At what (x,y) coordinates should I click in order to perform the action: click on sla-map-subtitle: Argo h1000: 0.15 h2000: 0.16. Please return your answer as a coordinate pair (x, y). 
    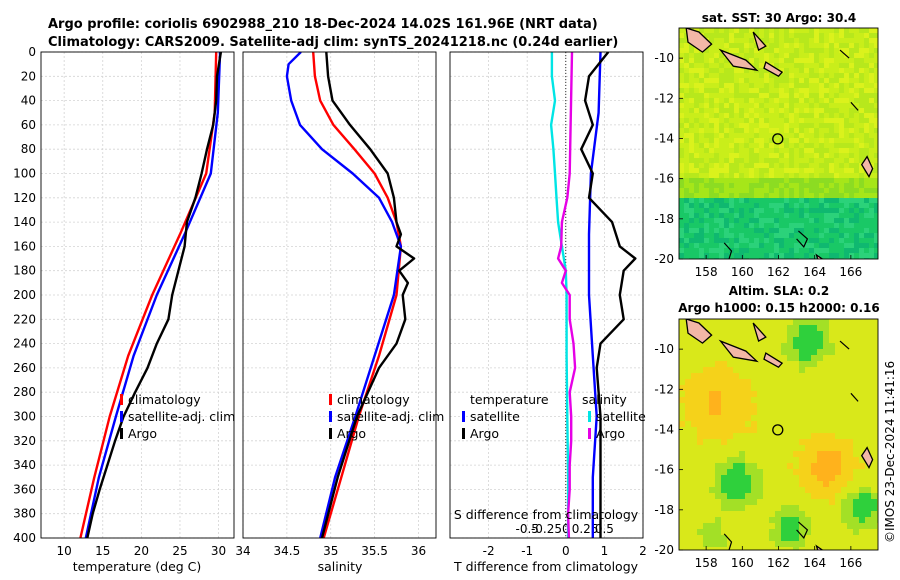
    Looking at the image, I should click on (778, 308).